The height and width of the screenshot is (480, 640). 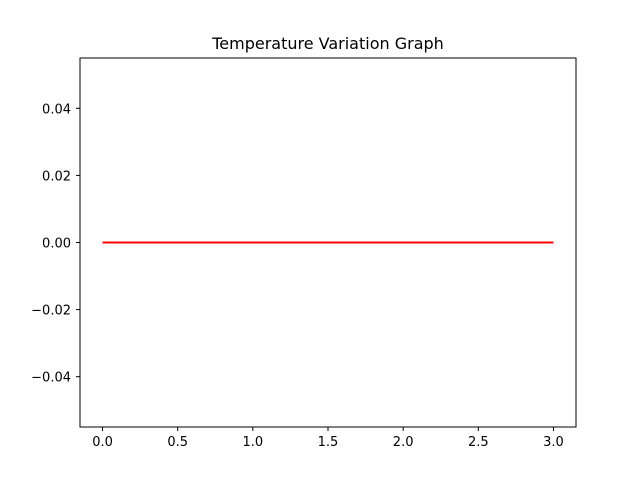 What do you see at coordinates (327, 43) in the screenshot?
I see `chart-title: Temperature Variation Graph` at bounding box center [327, 43].